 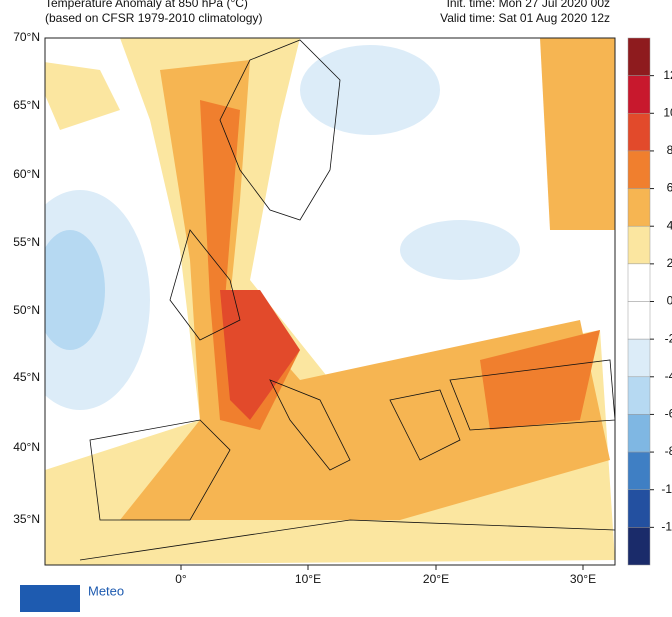 I want to click on lon-label: 10°E, so click(x=308, y=579).